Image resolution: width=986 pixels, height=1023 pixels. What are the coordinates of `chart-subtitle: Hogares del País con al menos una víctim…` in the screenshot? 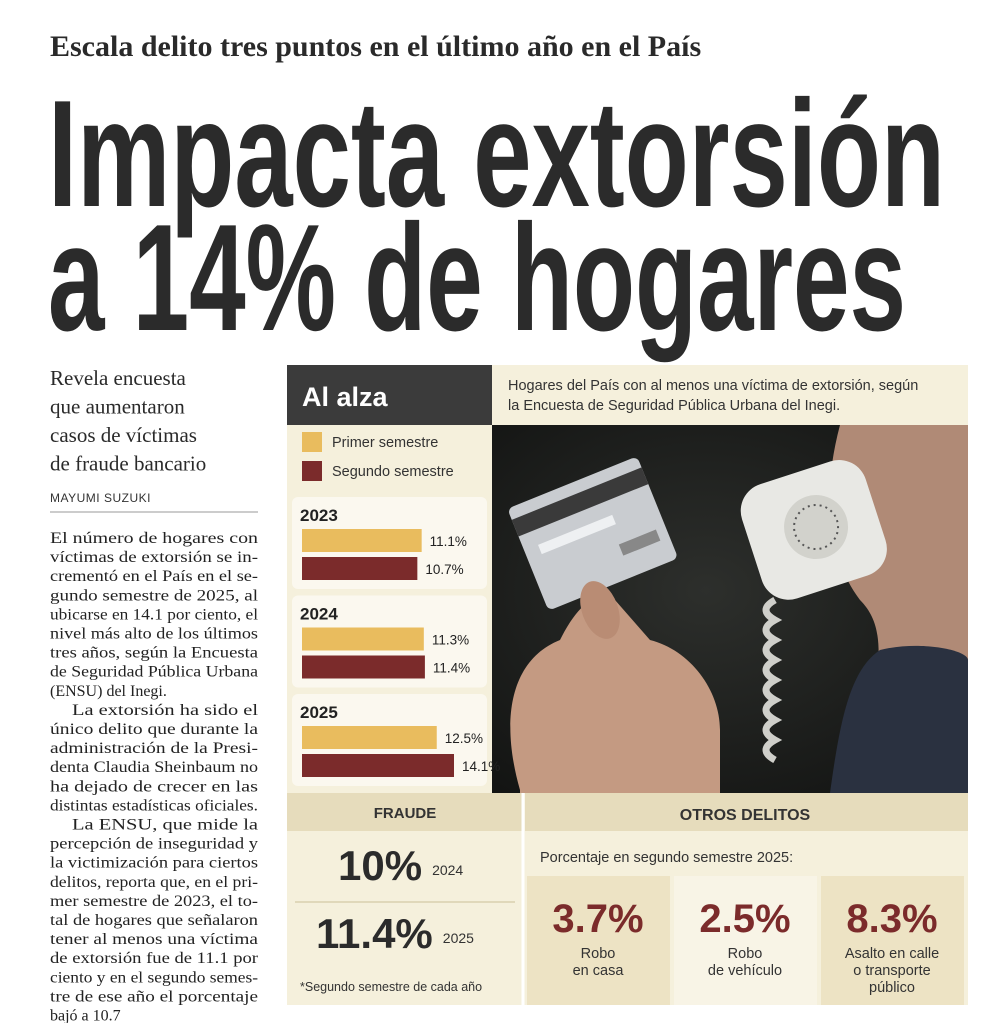 It's located at (713, 386).